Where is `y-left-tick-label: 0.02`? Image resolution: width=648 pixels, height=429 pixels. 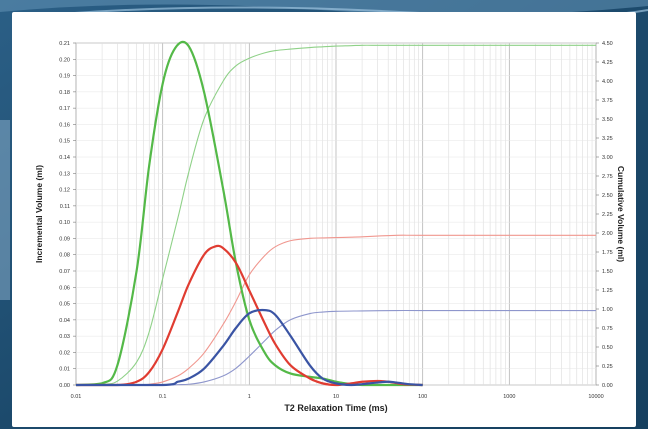
y-left-tick-label: 0.02 is located at coordinates (64, 353).